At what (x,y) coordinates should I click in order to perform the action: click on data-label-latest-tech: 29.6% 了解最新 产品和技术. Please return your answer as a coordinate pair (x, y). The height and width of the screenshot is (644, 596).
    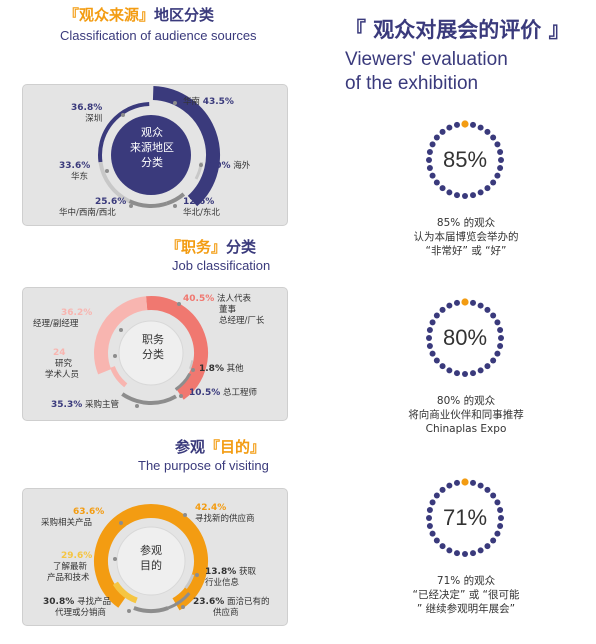
    Looking at the image, I should click on (70, 567).